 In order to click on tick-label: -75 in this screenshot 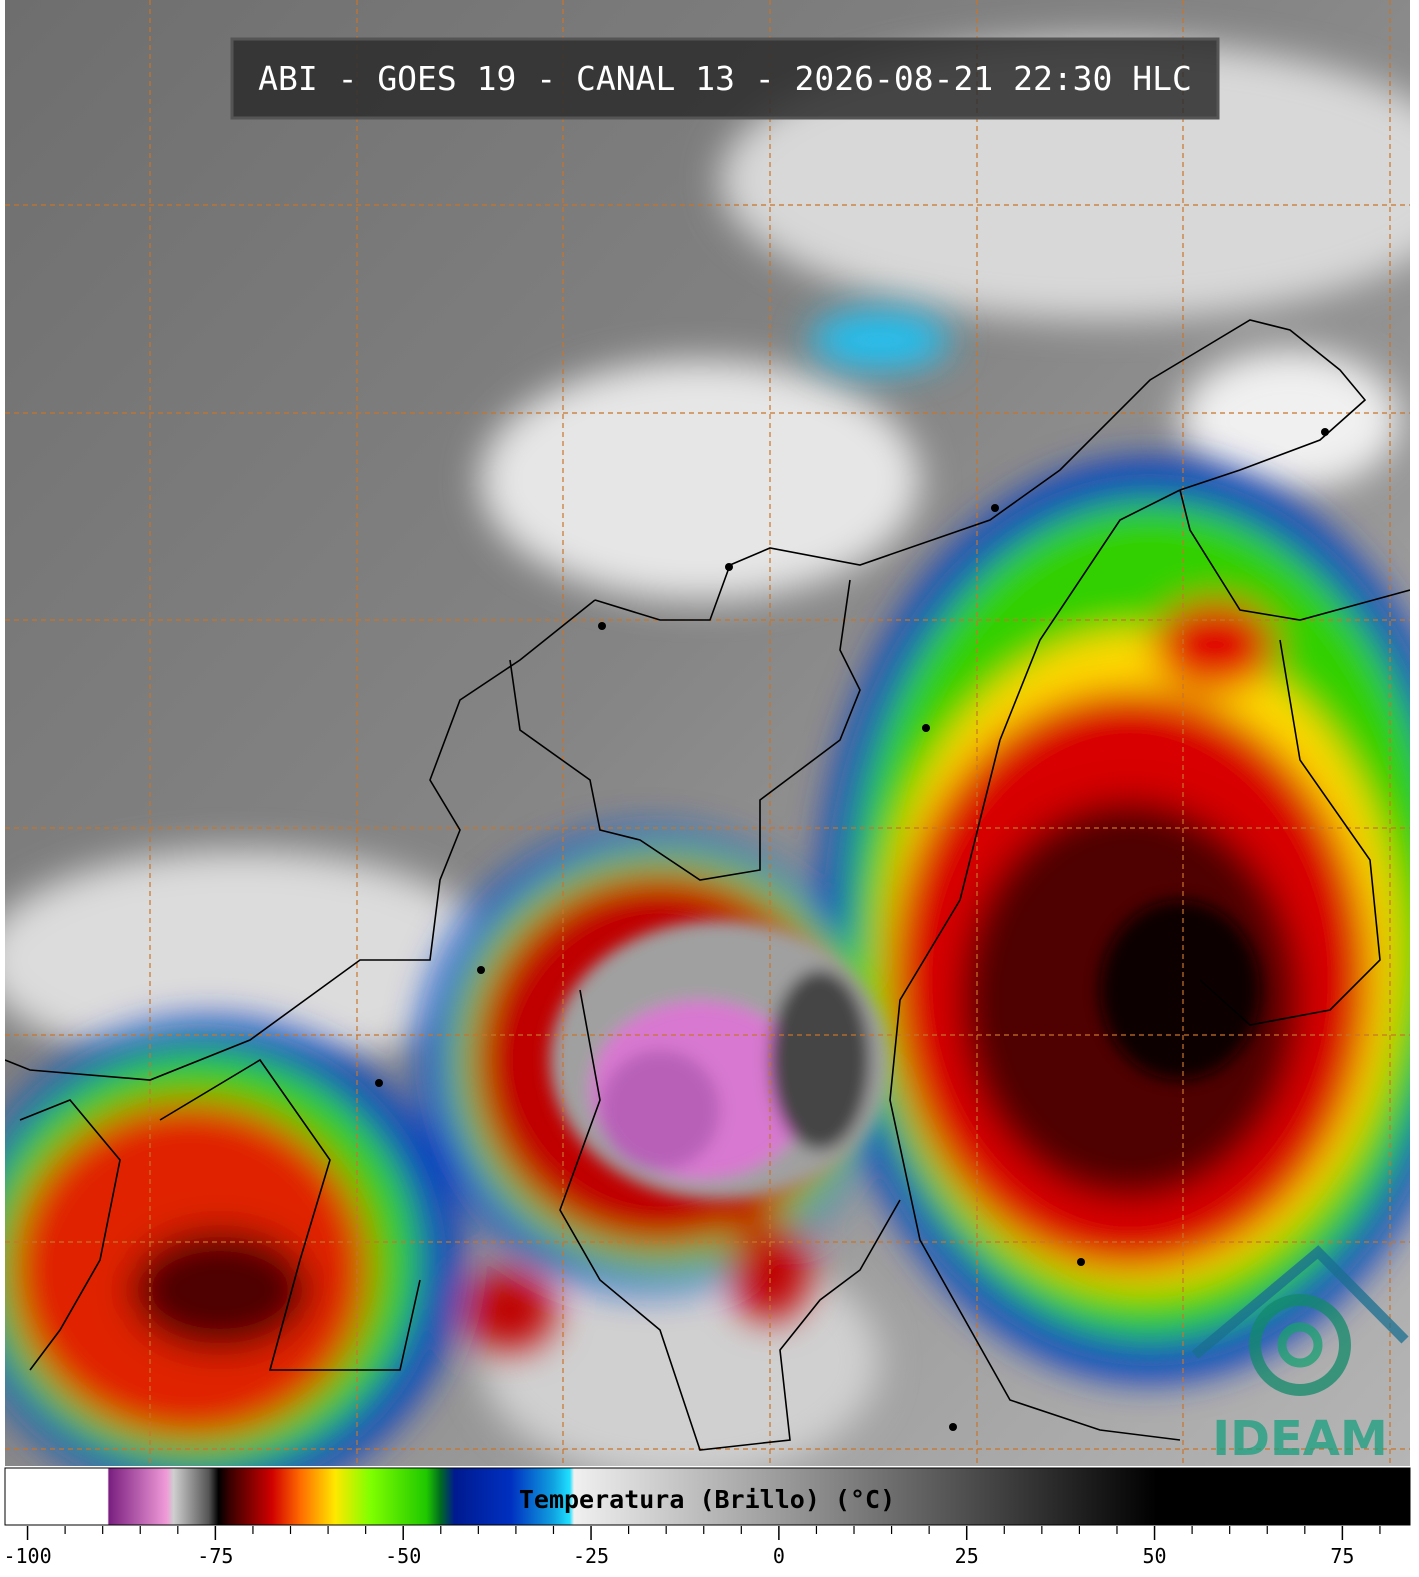, I will do `click(215, 1556)`.